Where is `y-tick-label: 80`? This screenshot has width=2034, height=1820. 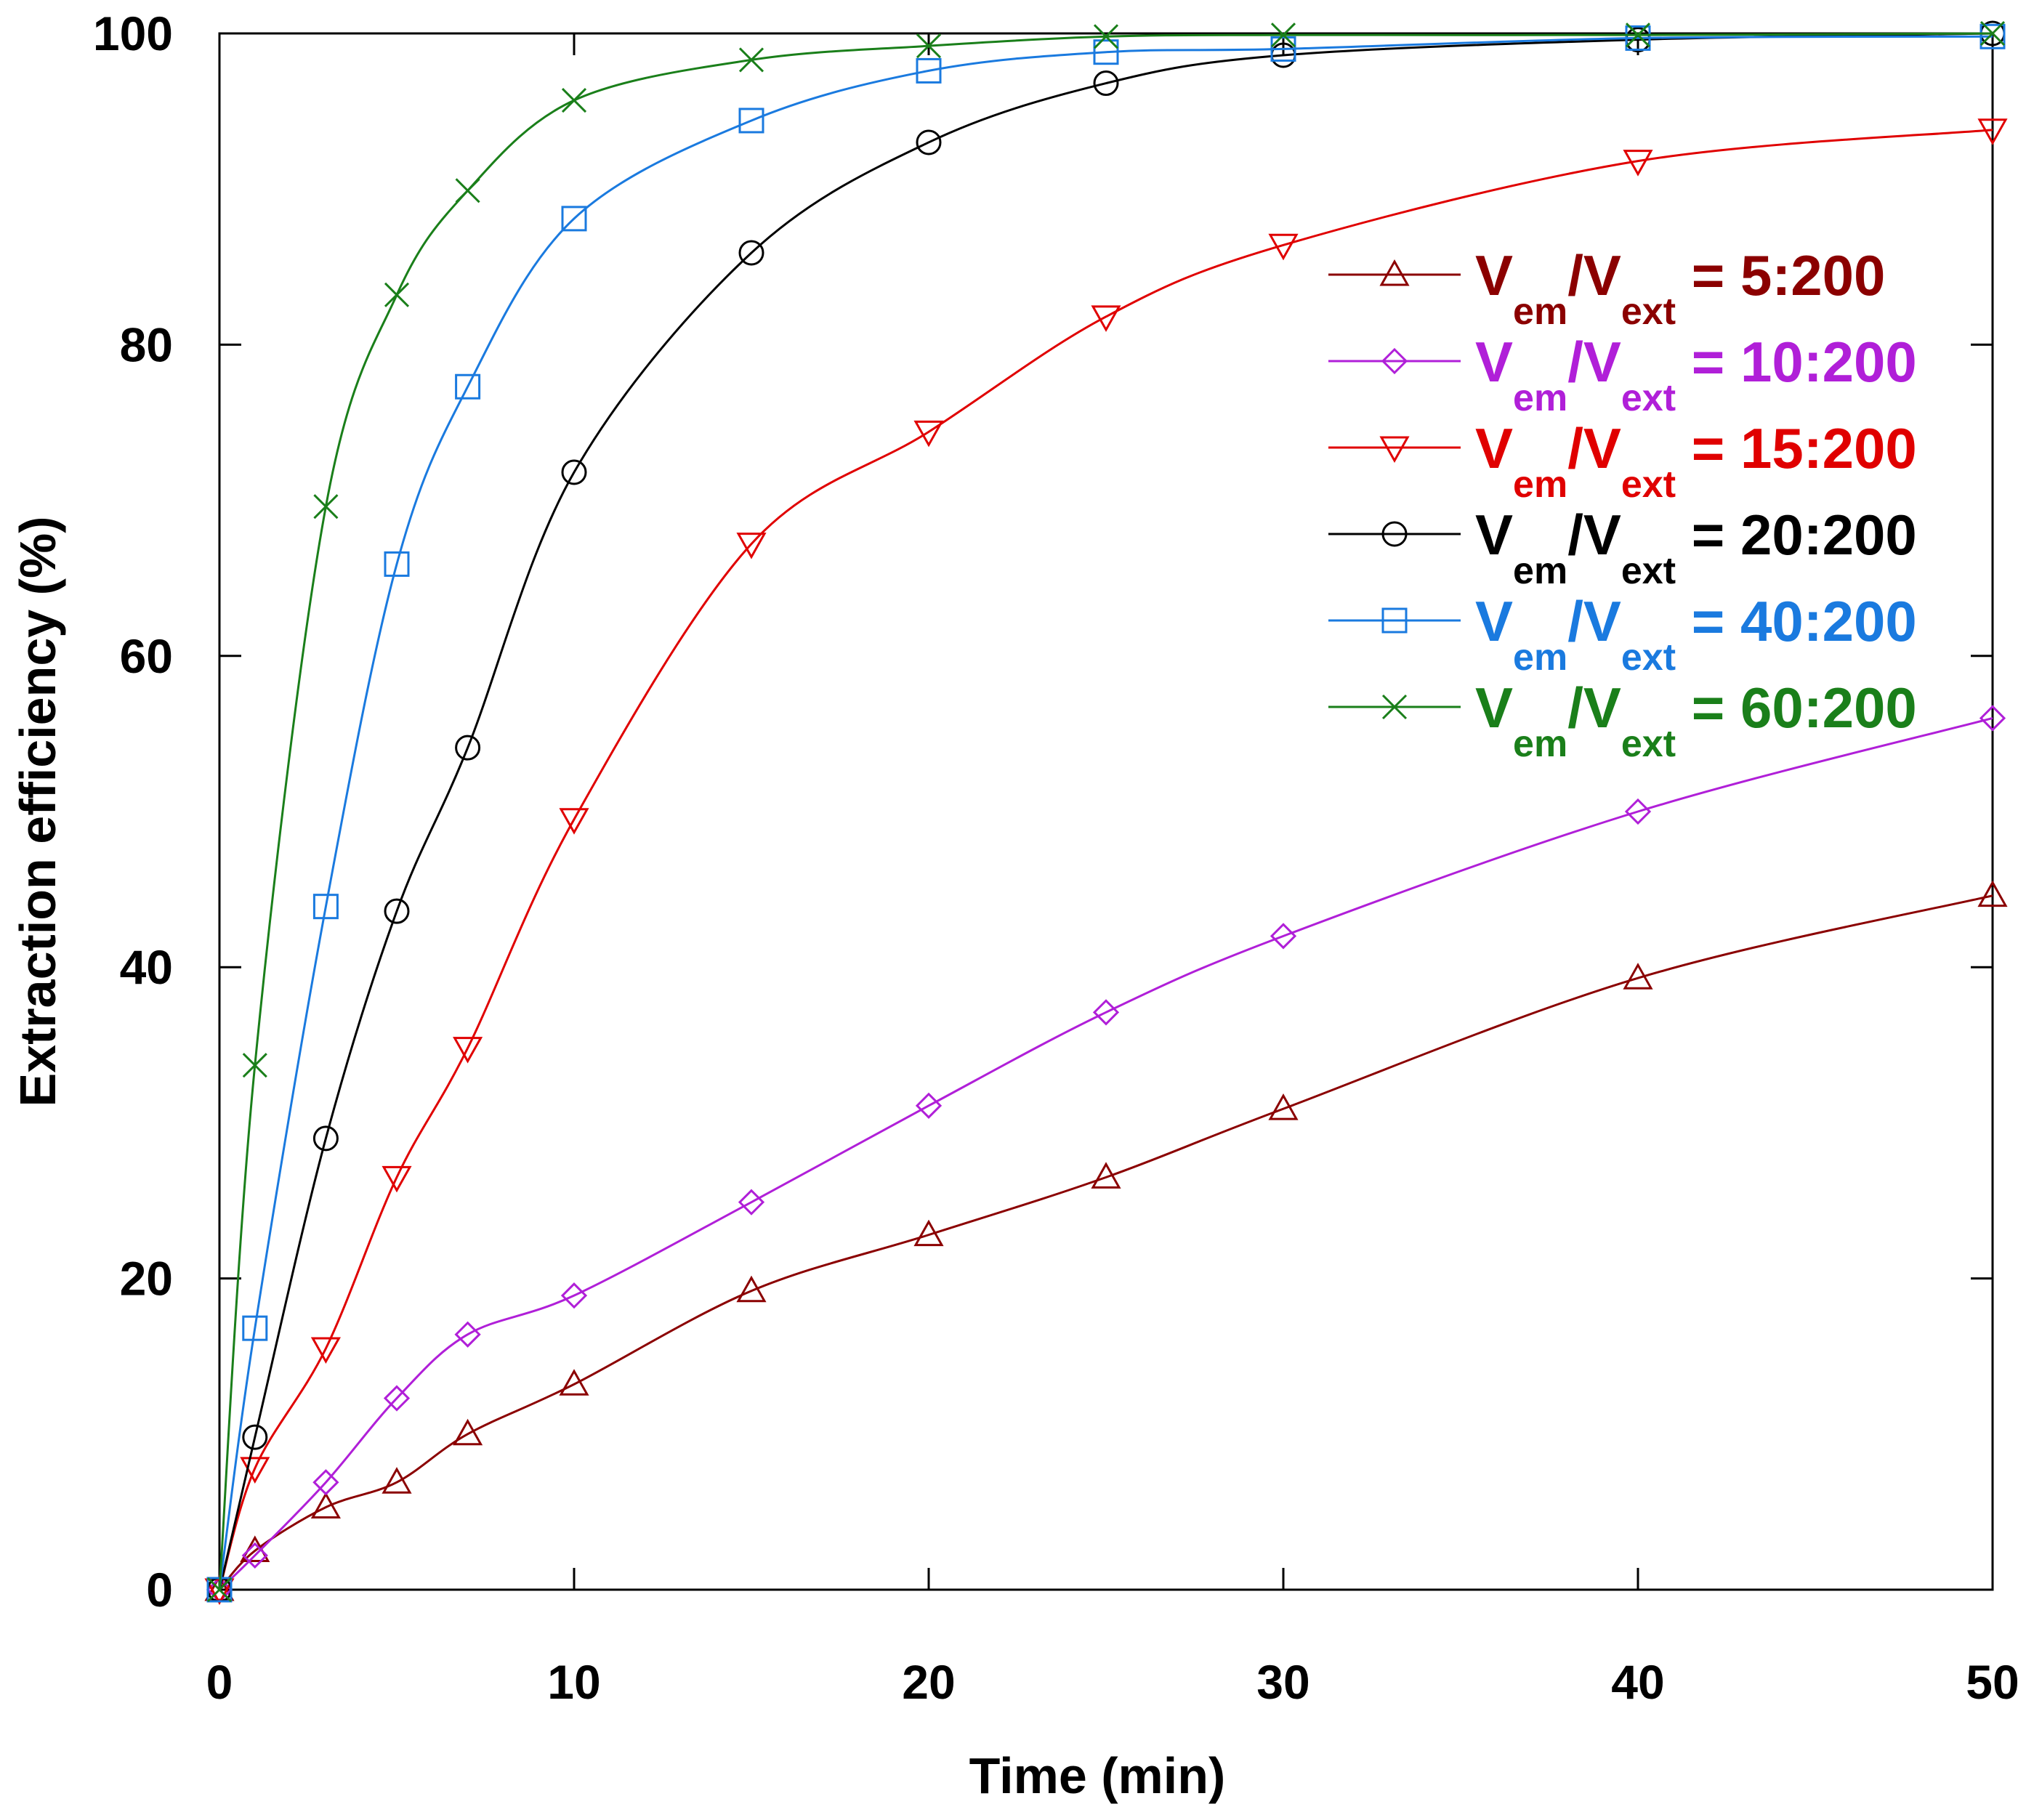
y-tick-label: 80 is located at coordinates (146, 344).